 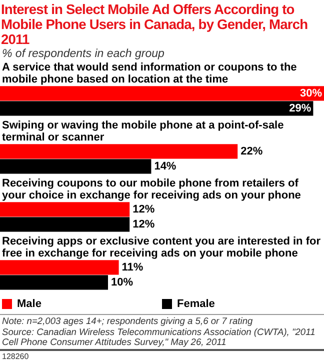 What do you see at coordinates (133, 267) in the screenshot?
I see `data-label: 11%` at bounding box center [133, 267].